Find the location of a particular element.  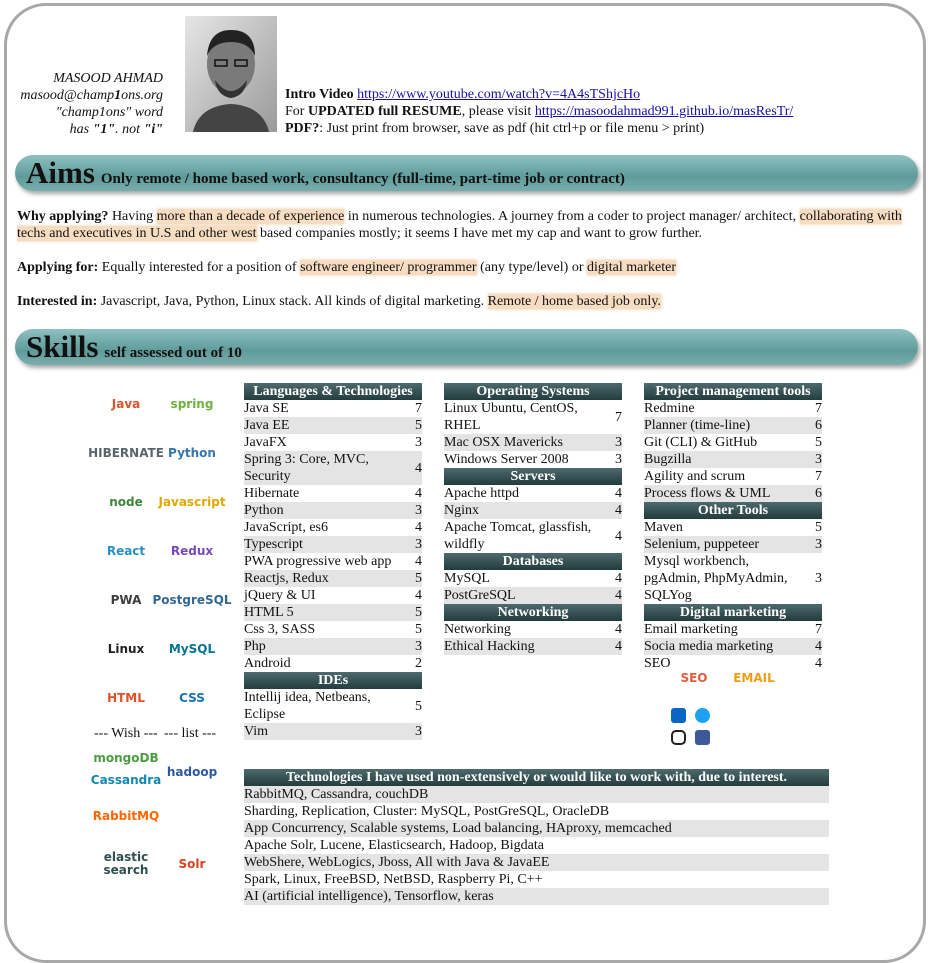

logo: Java is located at coordinates (126, 404).